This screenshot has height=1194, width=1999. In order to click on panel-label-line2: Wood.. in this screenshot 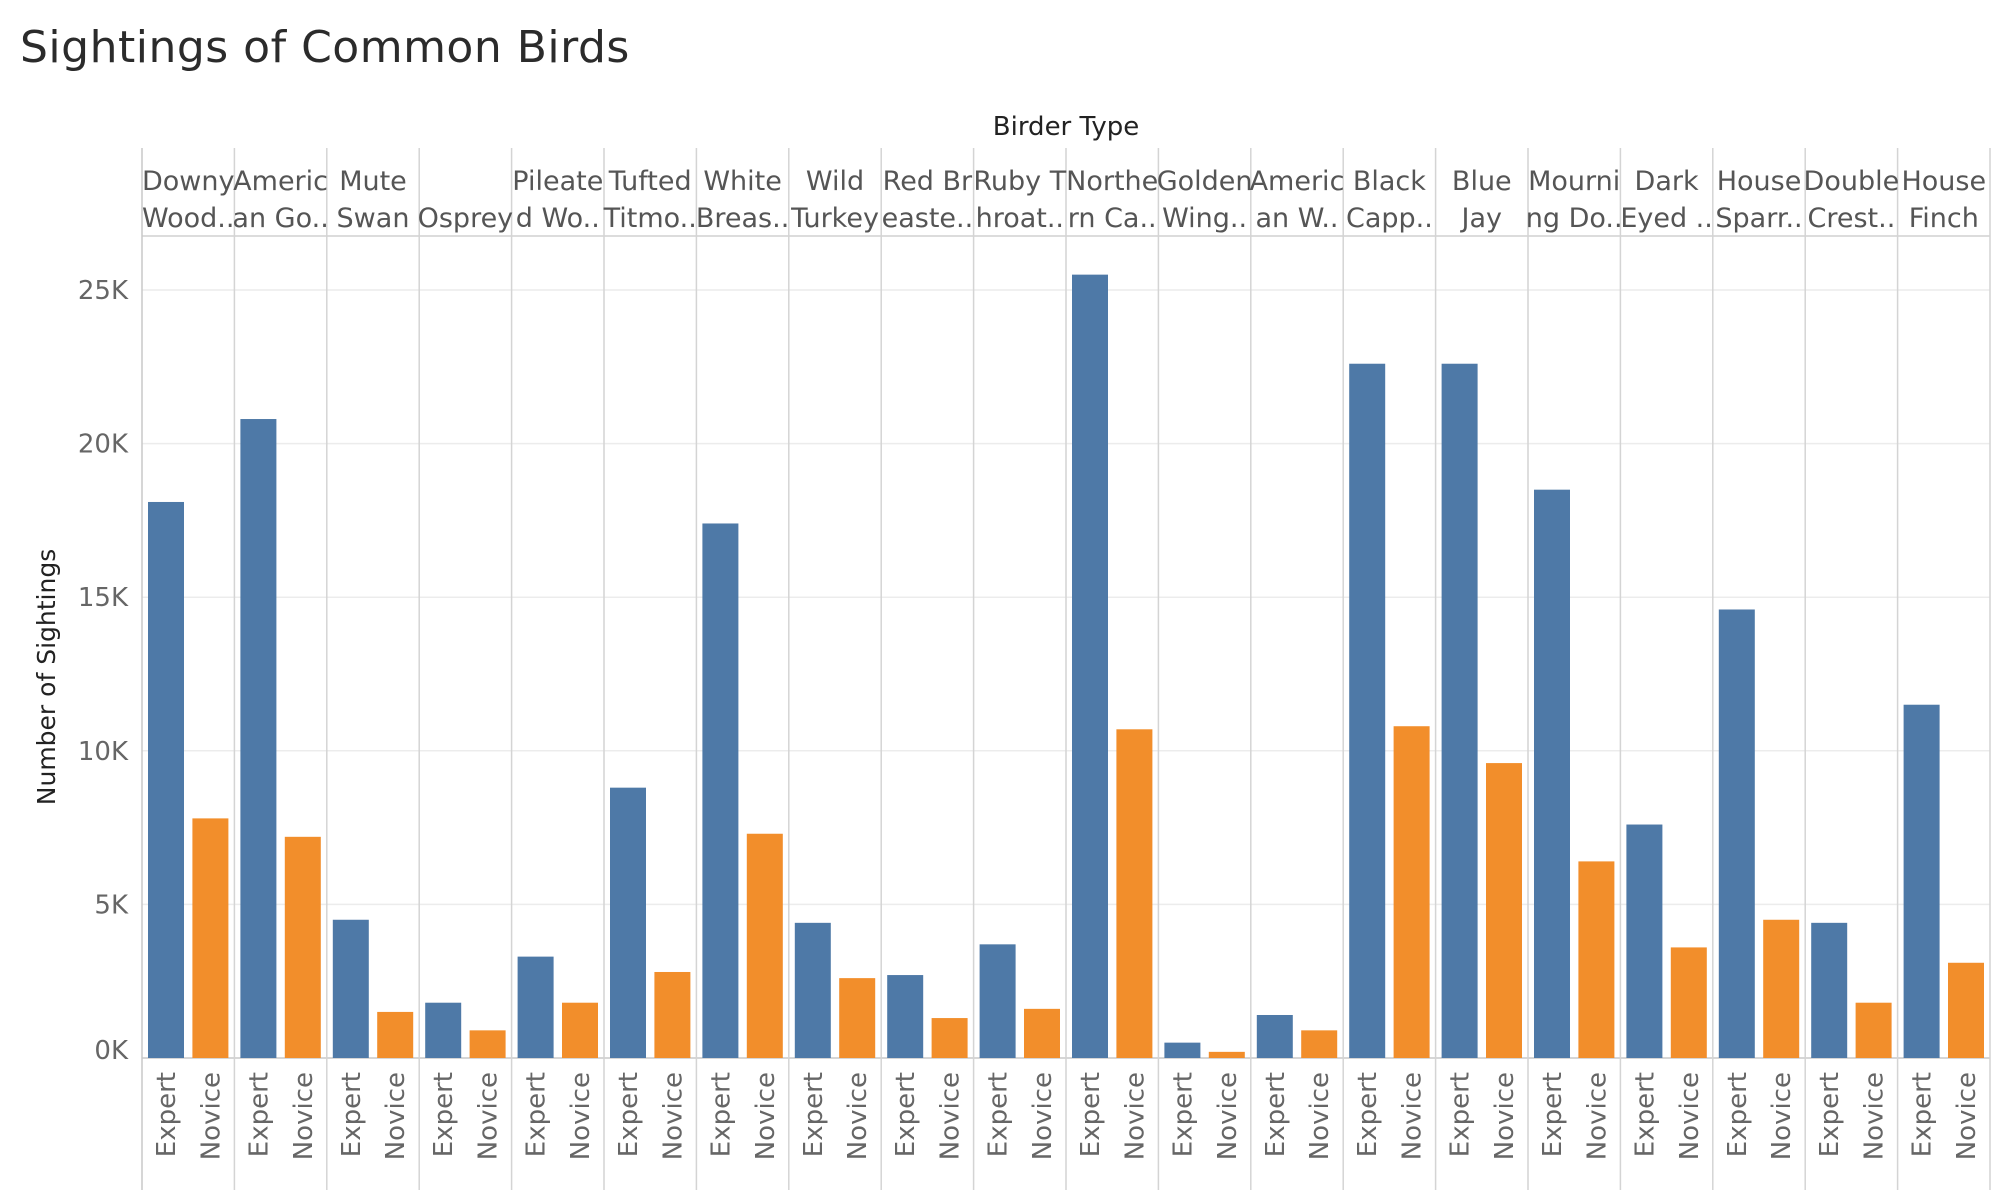, I will do `click(188, 218)`.